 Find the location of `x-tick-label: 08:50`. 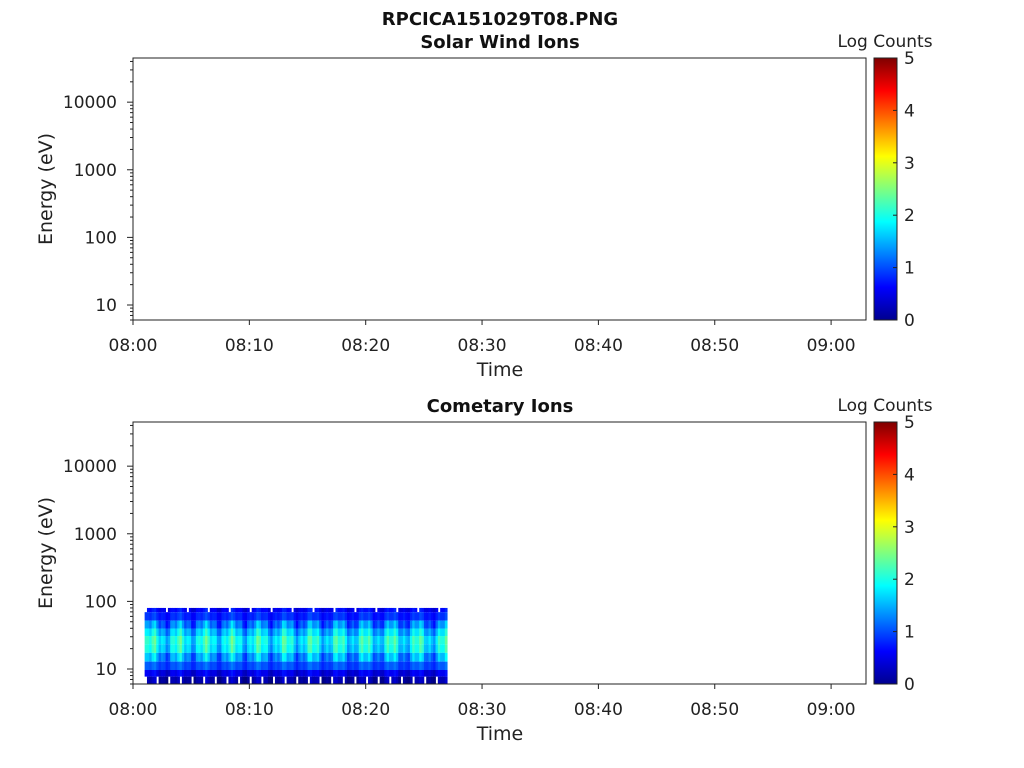

x-tick-label: 08:50 is located at coordinates (714, 710).